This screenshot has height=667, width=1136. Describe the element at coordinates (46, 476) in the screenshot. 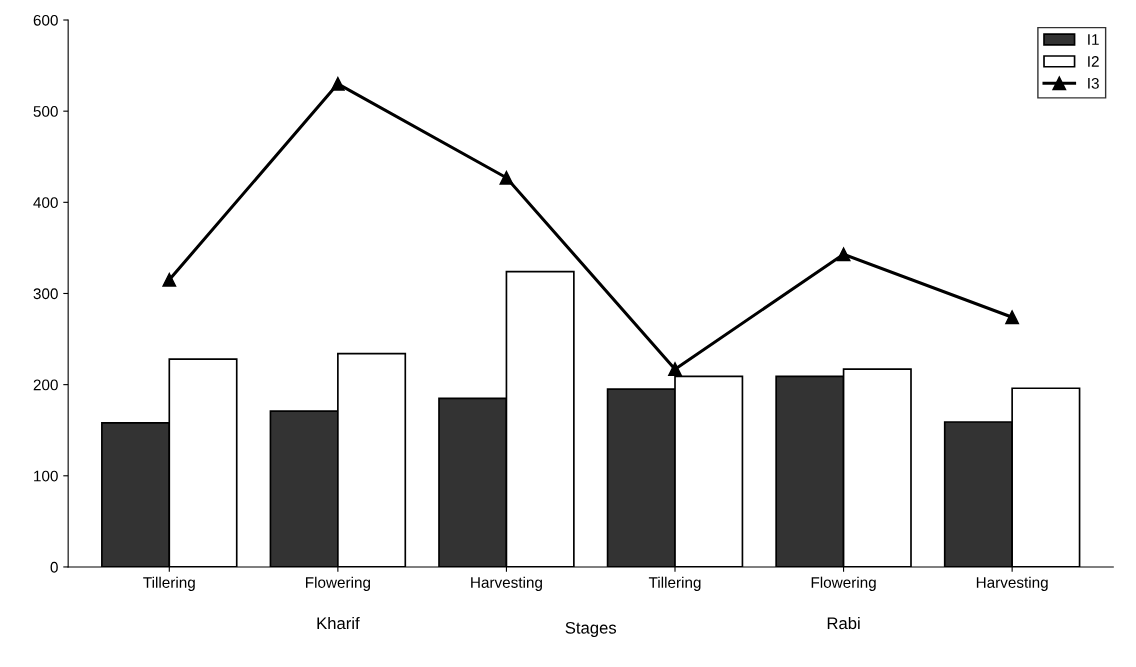

I see `y-tick-label: 100` at that location.